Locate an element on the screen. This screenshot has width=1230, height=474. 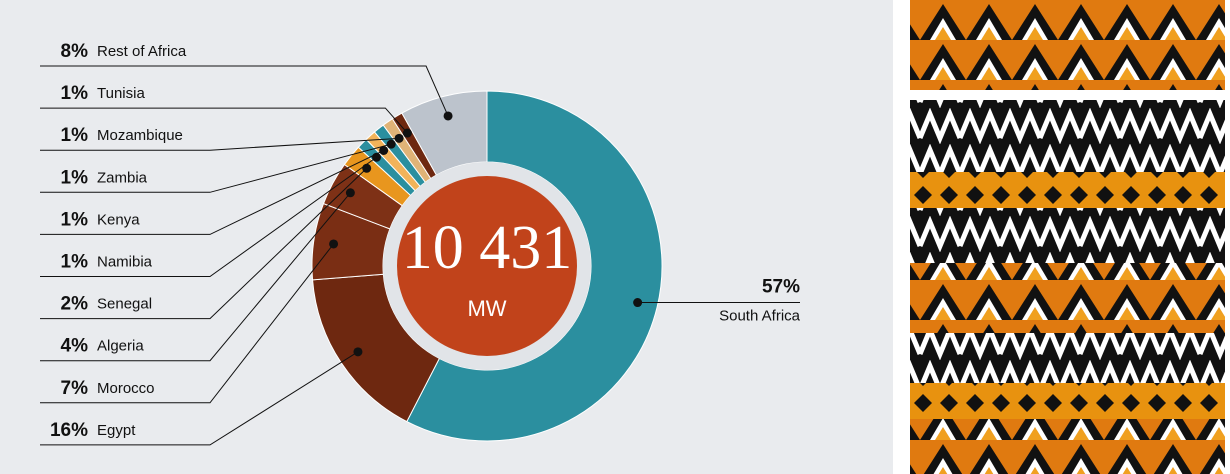
value-label: 2% is located at coordinates (75, 304).